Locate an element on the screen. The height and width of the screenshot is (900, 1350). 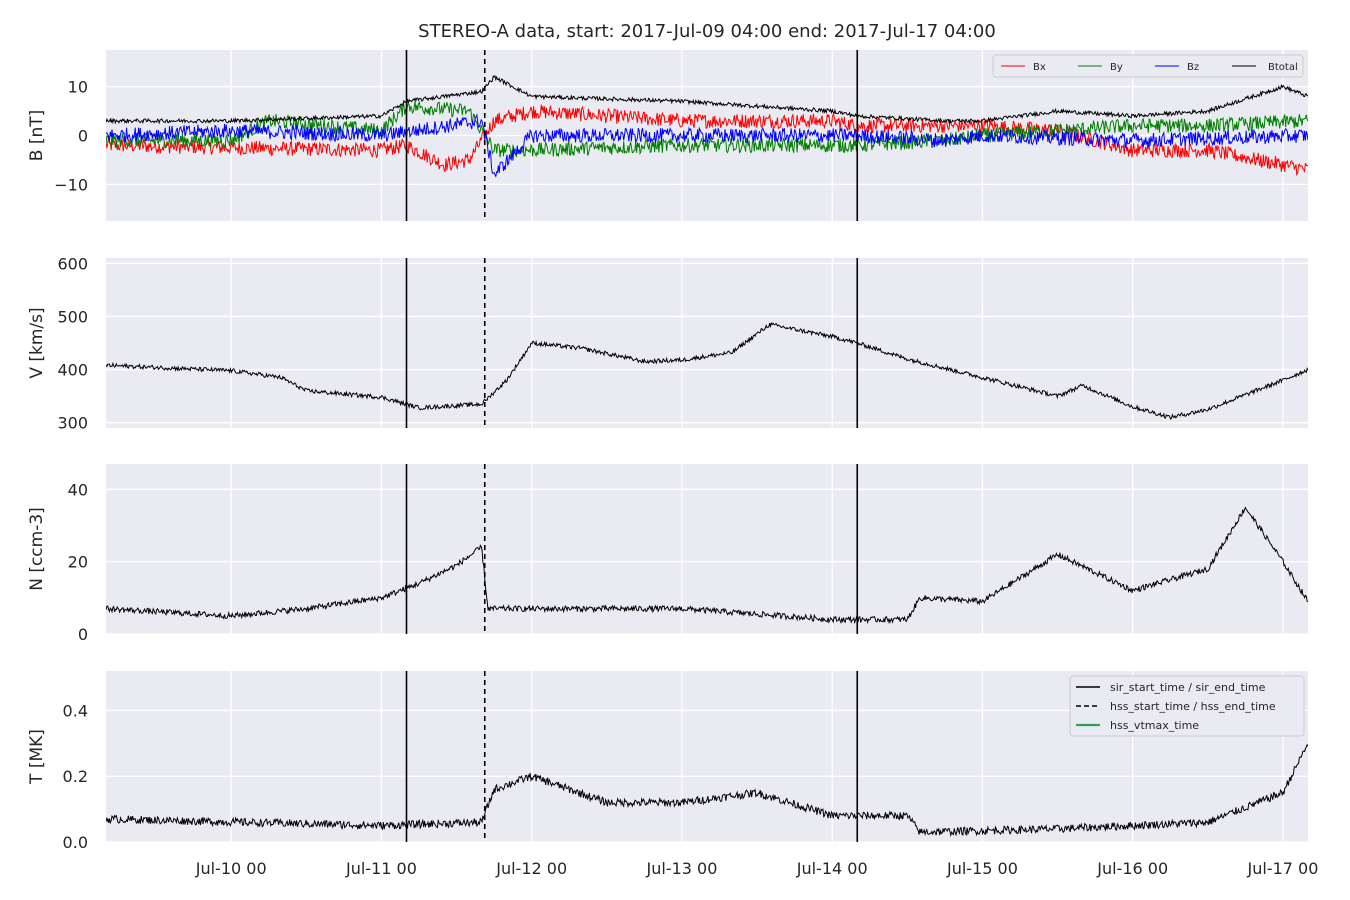
x-tick-label: Jul-13 00 is located at coordinates (682, 868).